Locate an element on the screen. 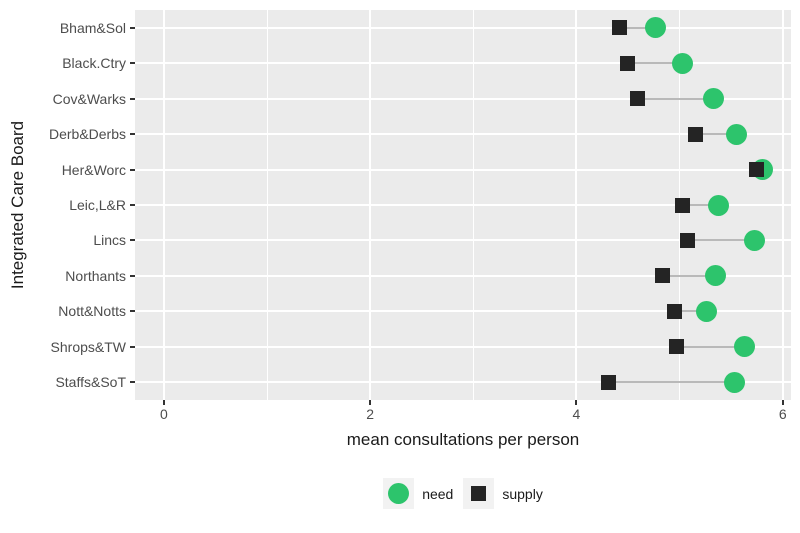 The height and width of the screenshot is (533, 800). legend-key-need is located at coordinates (399, 493).